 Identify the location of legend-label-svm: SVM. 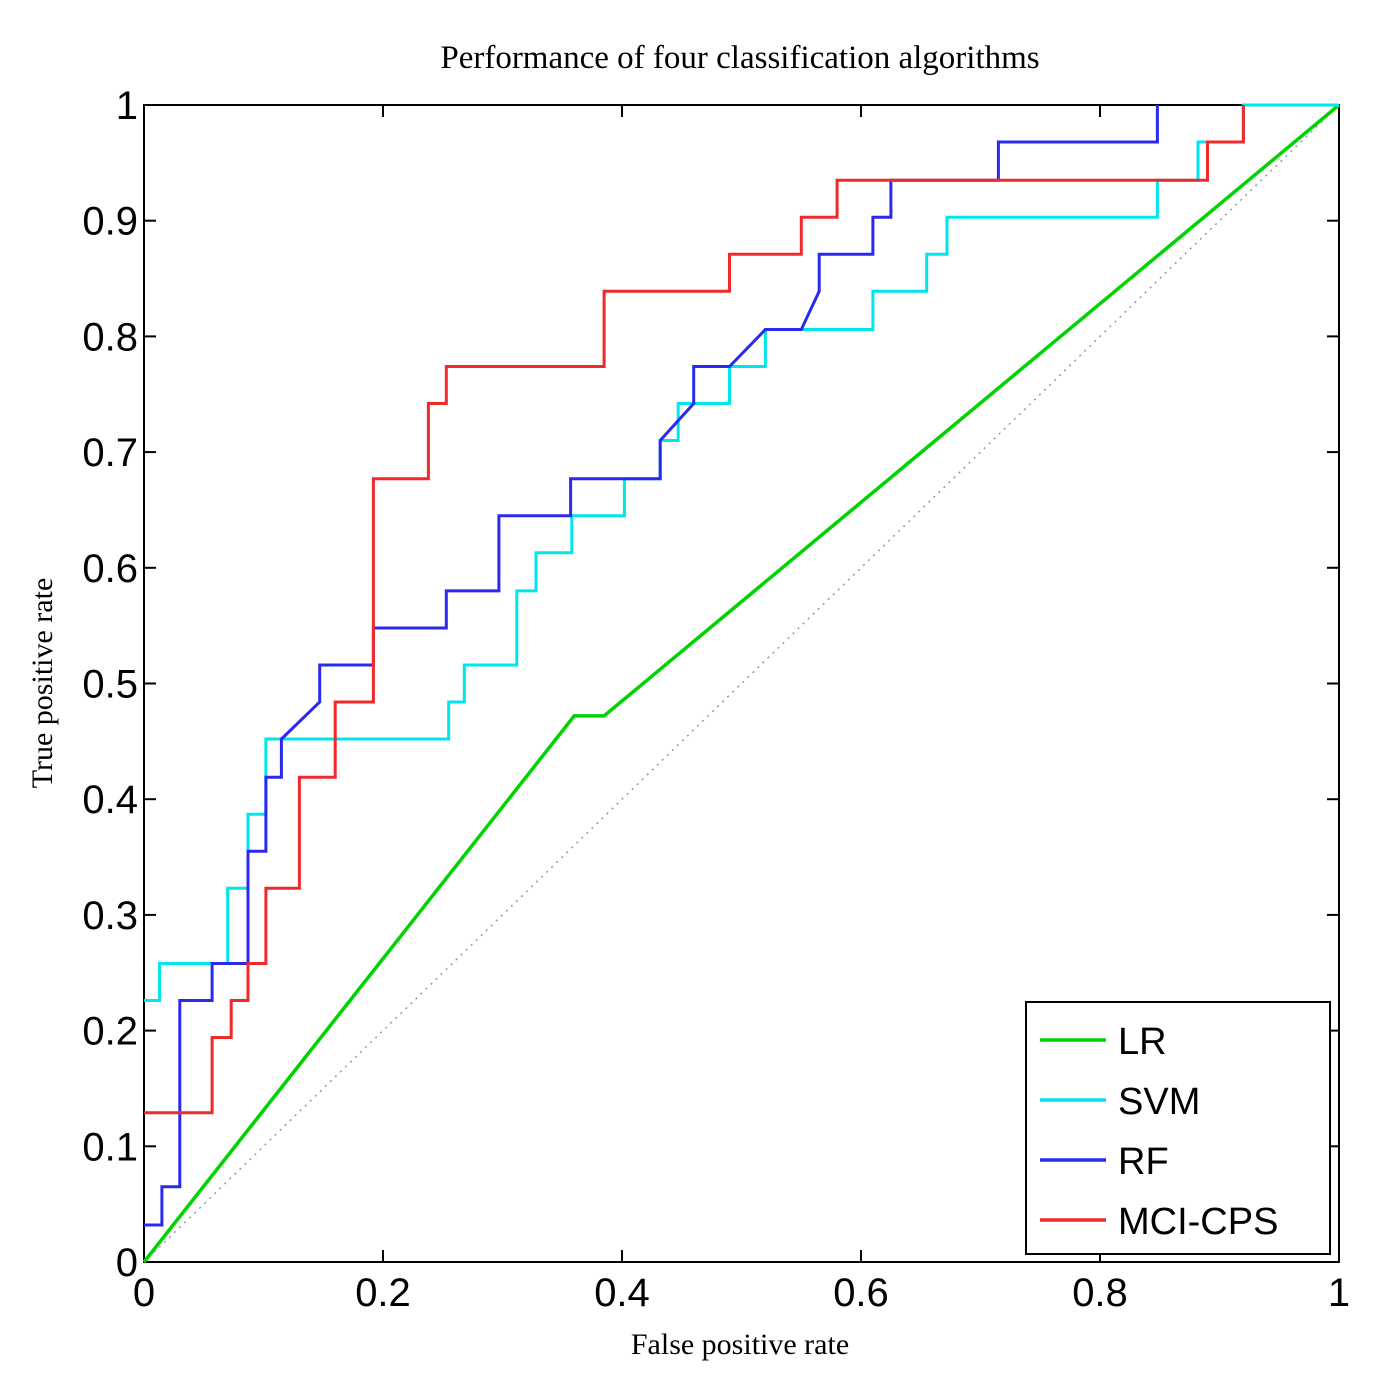
(1159, 1102).